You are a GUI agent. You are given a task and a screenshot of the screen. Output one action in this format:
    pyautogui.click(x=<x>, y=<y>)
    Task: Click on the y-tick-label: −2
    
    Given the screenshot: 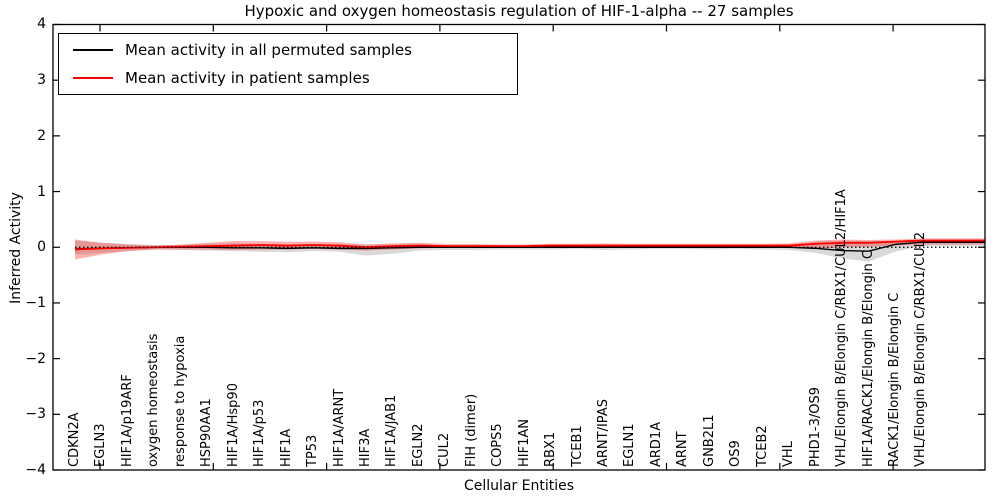 What is the action you would take?
    pyautogui.click(x=35, y=358)
    